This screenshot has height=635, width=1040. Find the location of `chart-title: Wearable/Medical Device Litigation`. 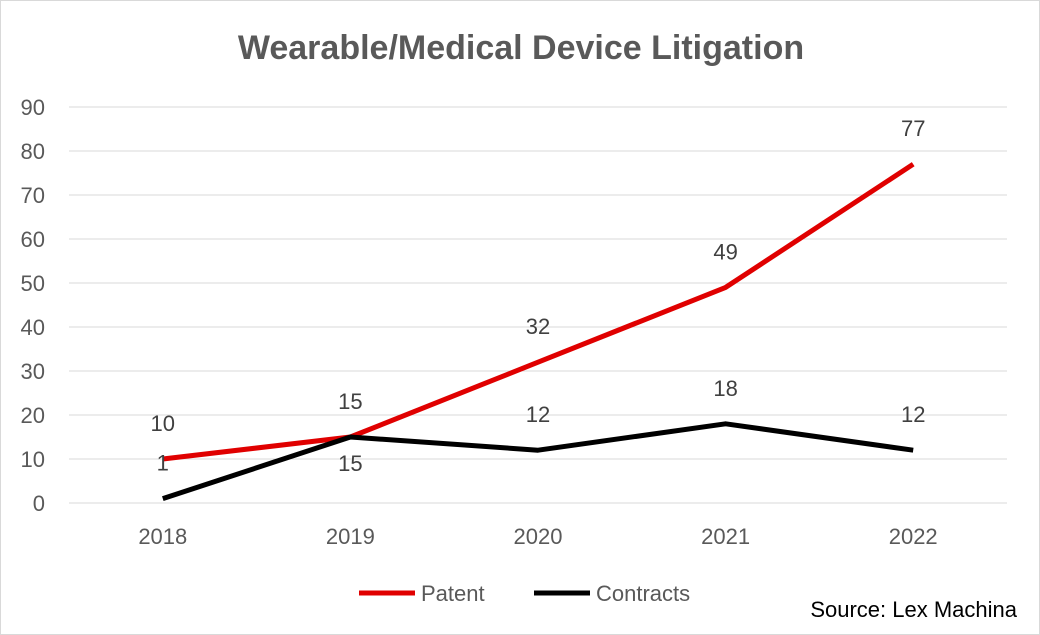

chart-title: Wearable/Medical Device Litigation is located at coordinates (521, 48).